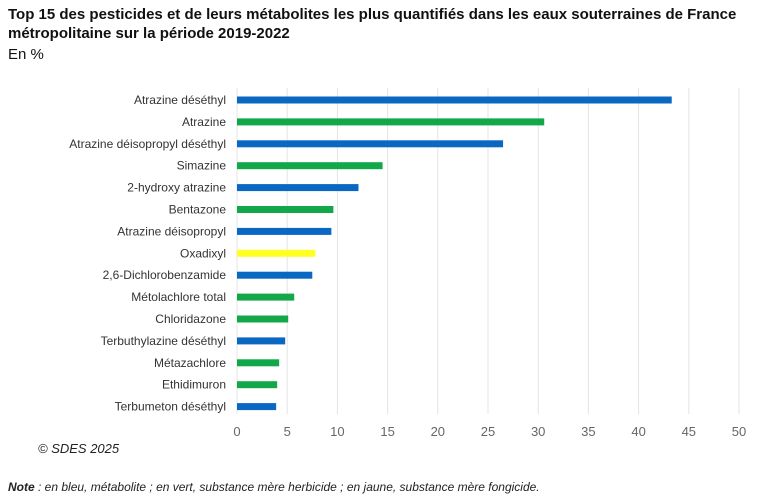  I want to click on category-label: Terbuthylazine déséthyl, so click(163, 341).